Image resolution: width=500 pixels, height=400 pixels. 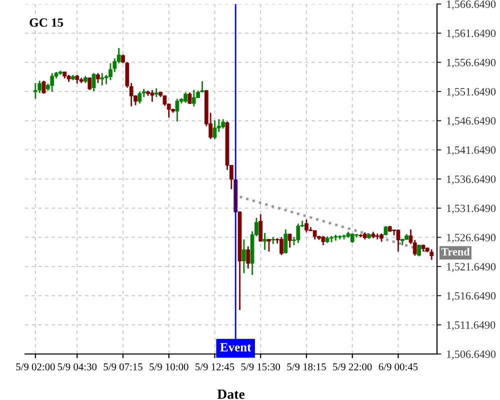 I want to click on x-tick-label: 5/9 07:15, so click(x=123, y=366).